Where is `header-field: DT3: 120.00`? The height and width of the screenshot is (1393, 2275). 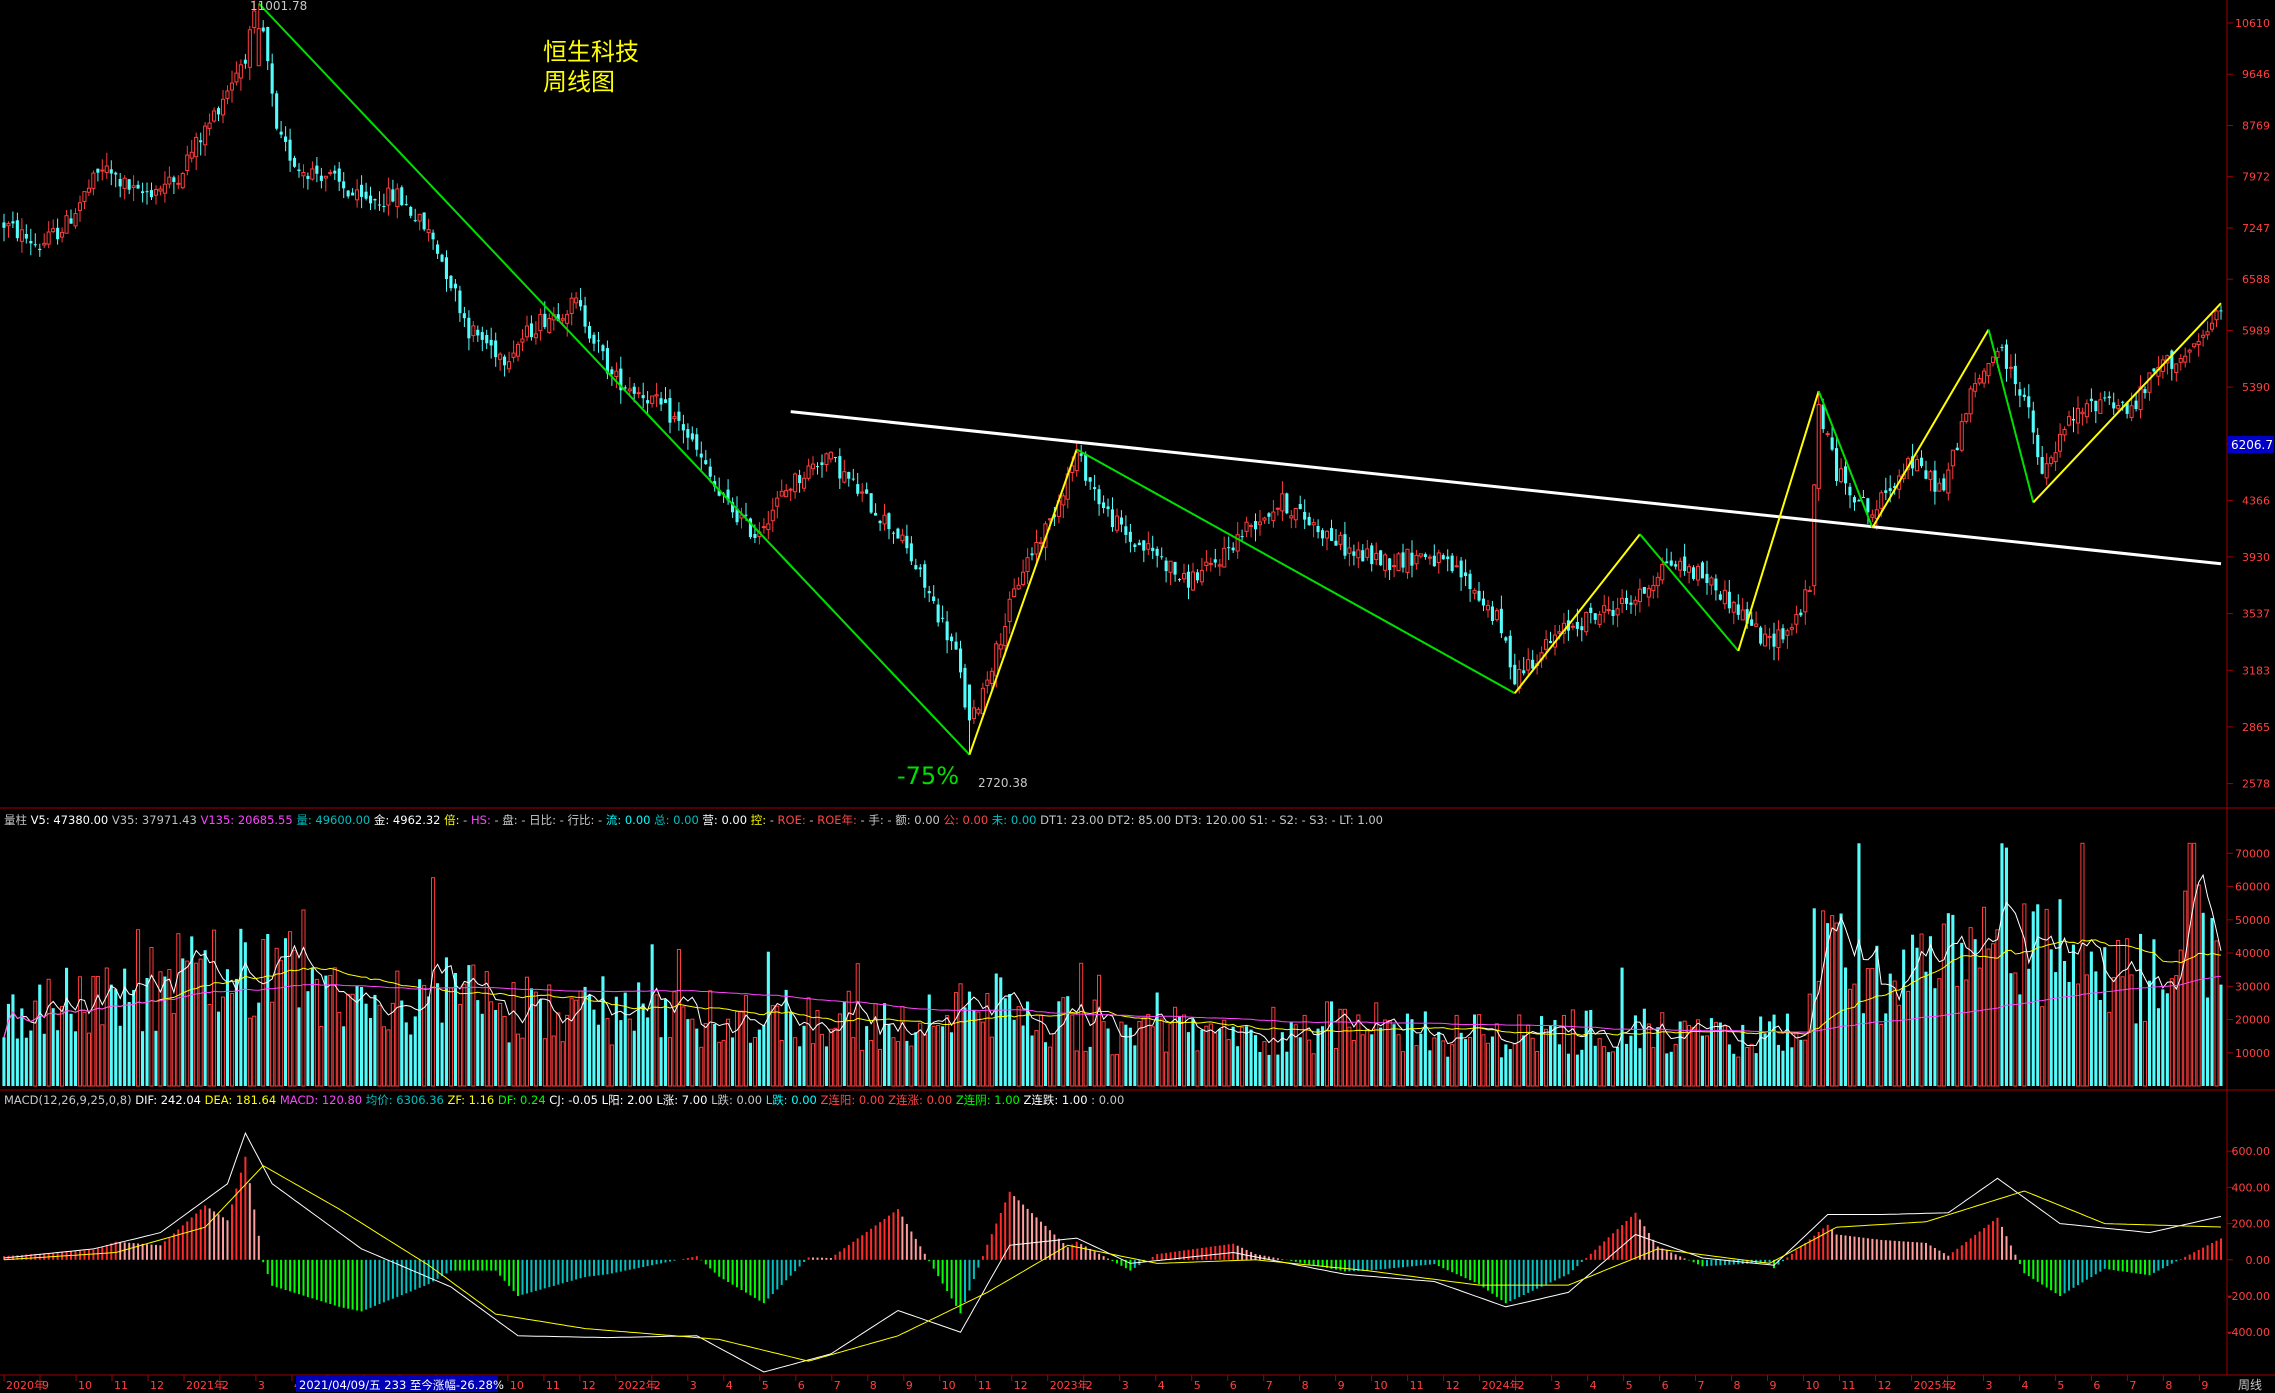 header-field: DT3: 120.00 is located at coordinates (1208, 820).